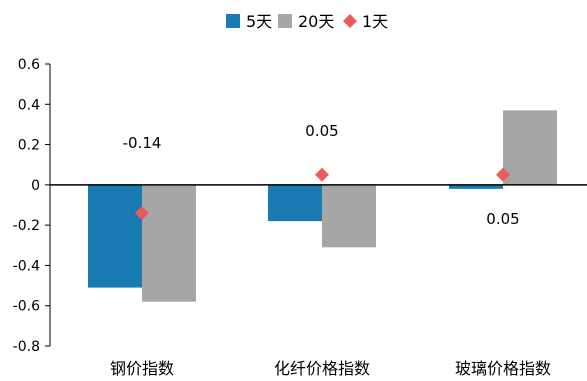 The height and width of the screenshot is (381, 587). What do you see at coordinates (503, 174) in the screenshot?
I see `marker-1天-玻璃价格指数` at bounding box center [503, 174].